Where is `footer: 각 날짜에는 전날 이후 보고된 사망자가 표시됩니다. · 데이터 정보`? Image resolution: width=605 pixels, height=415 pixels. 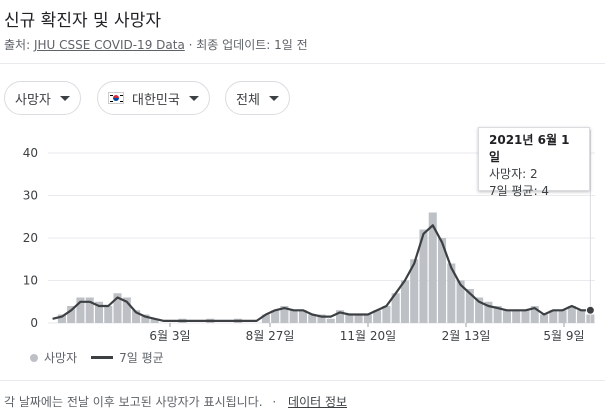
footer: 각 날짜에는 전날 이후 보고된 사망자가 표시됩니다. · 데이터 정보 is located at coordinates (175, 401).